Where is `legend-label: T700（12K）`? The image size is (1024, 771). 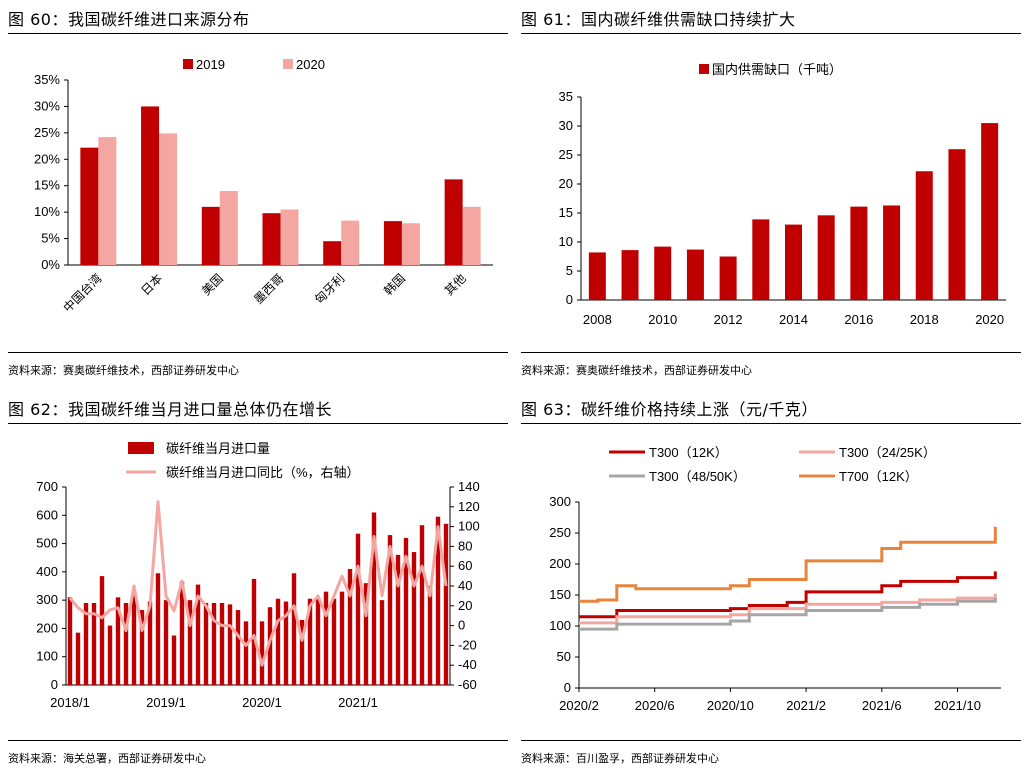
legend-label: T700（12K） is located at coordinates (878, 476).